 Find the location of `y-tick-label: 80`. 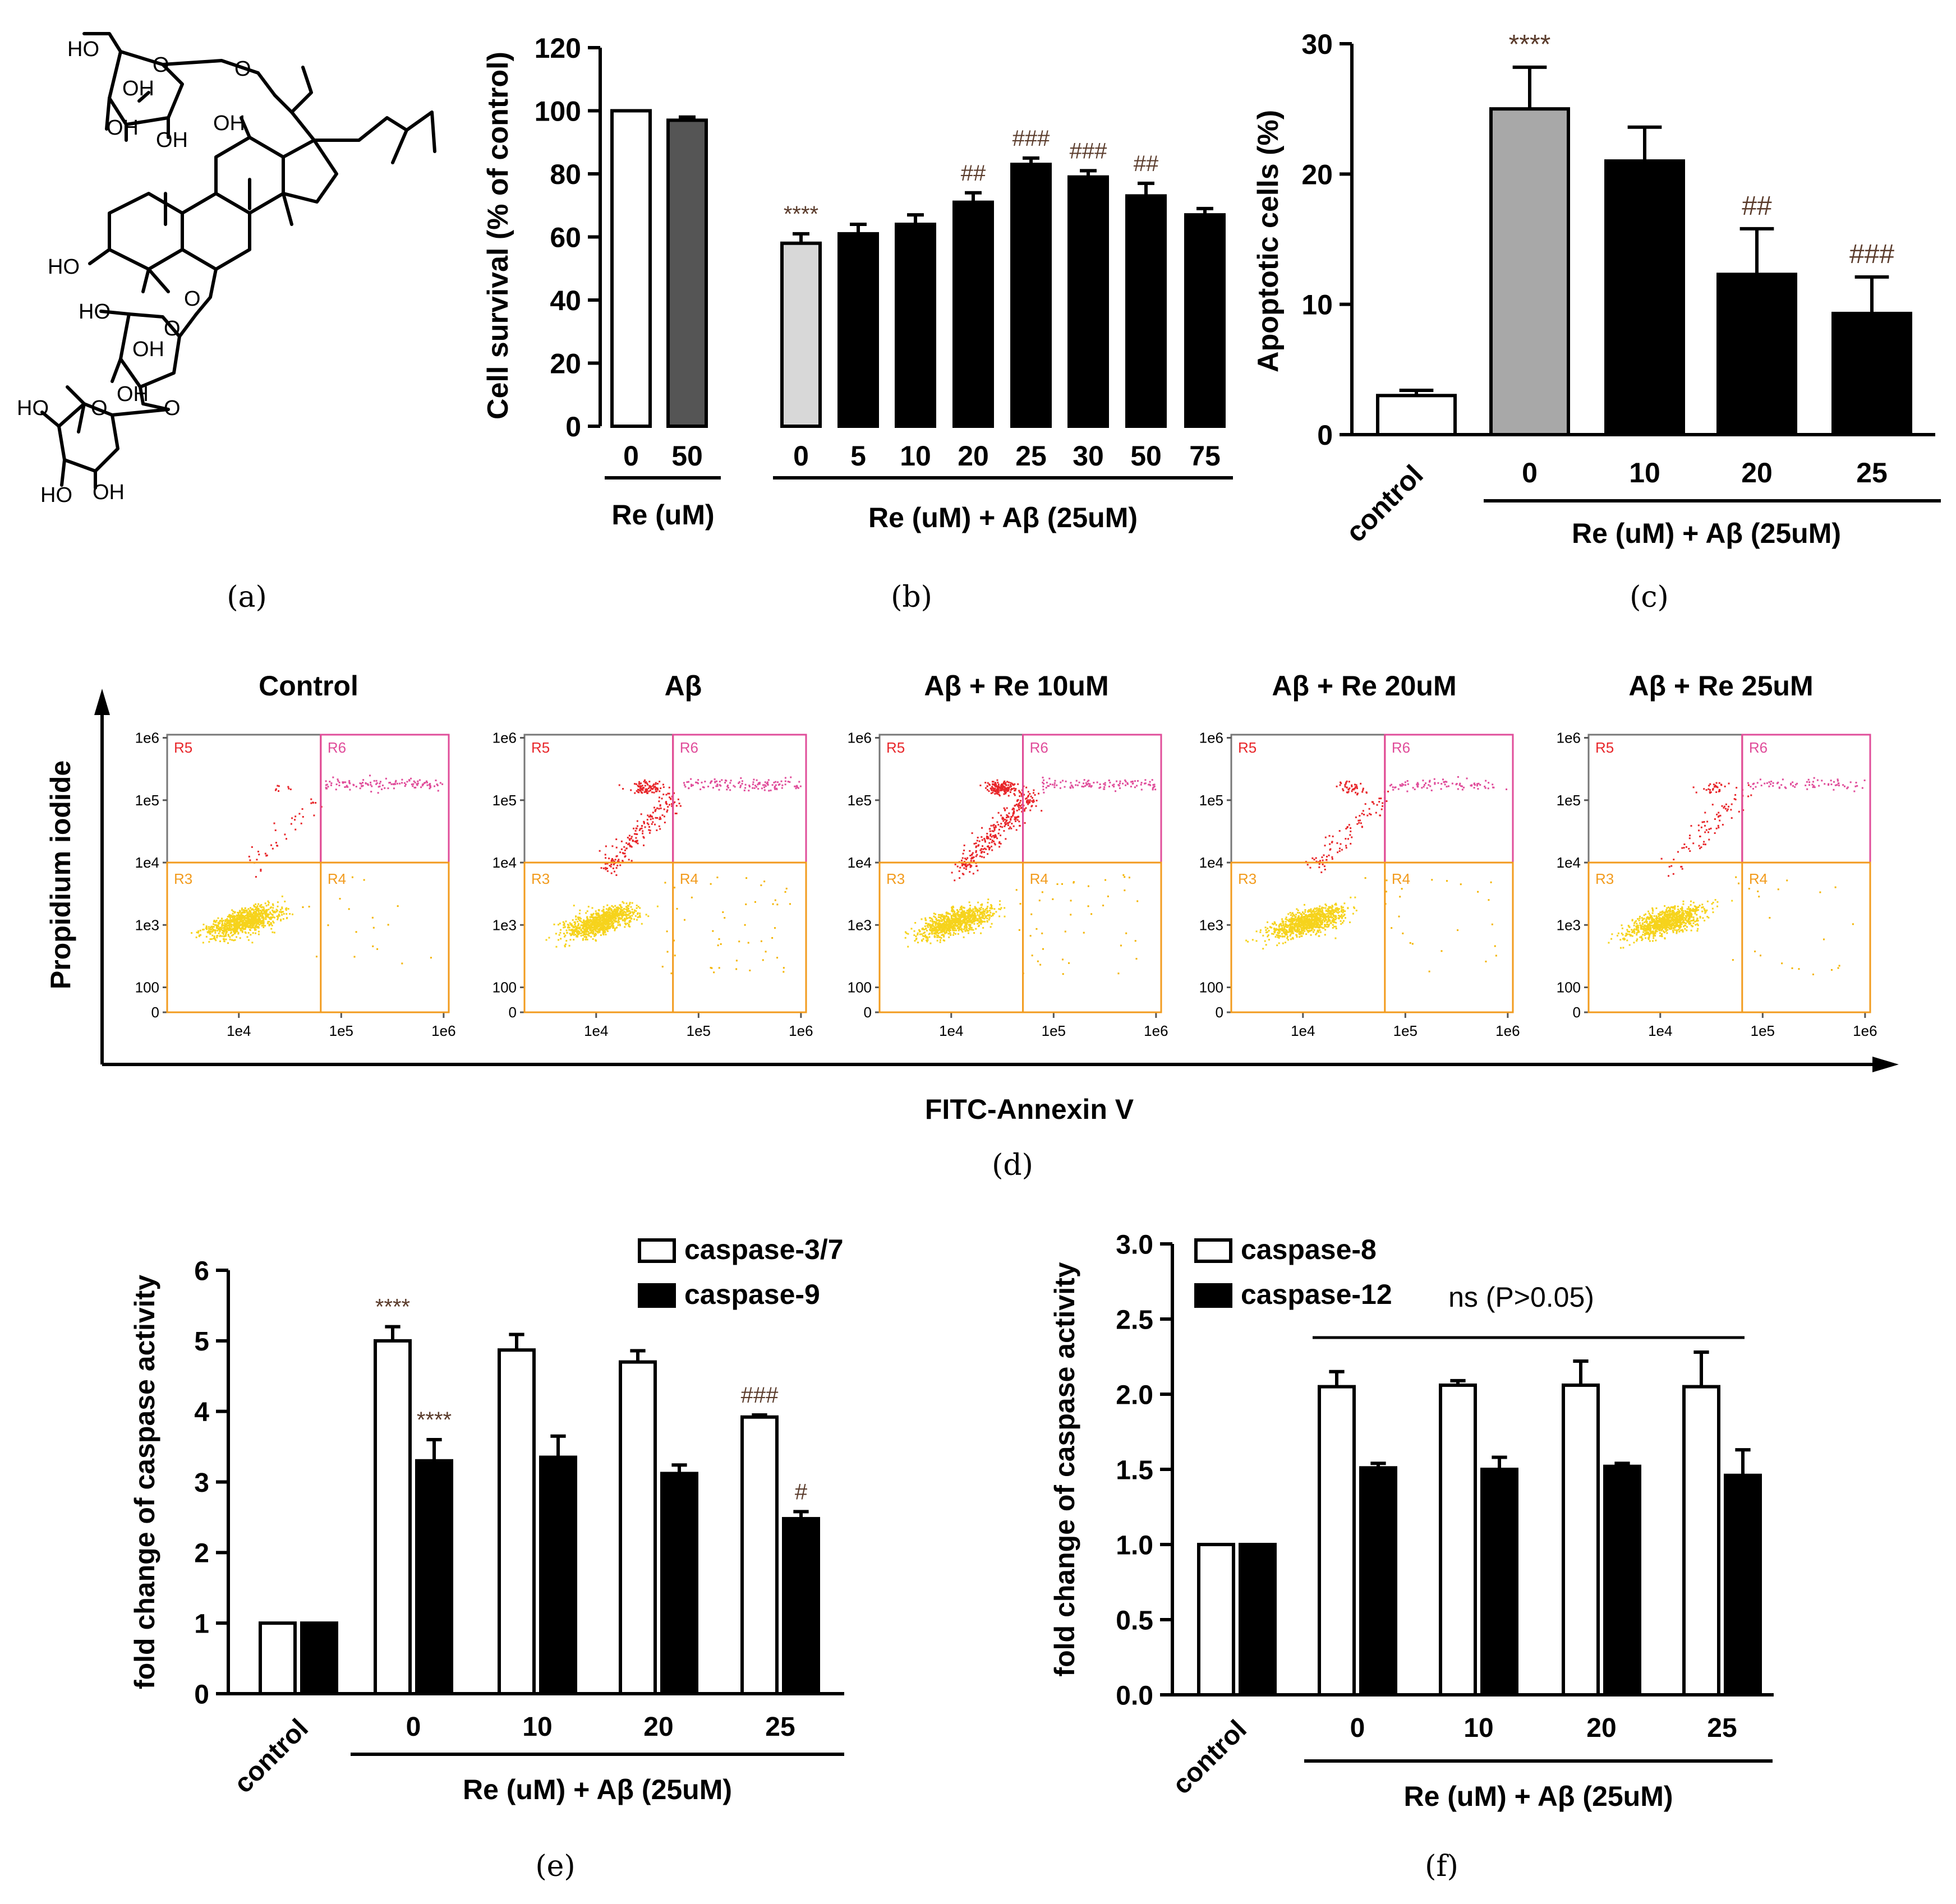

y-tick-label: 80 is located at coordinates (565, 174).